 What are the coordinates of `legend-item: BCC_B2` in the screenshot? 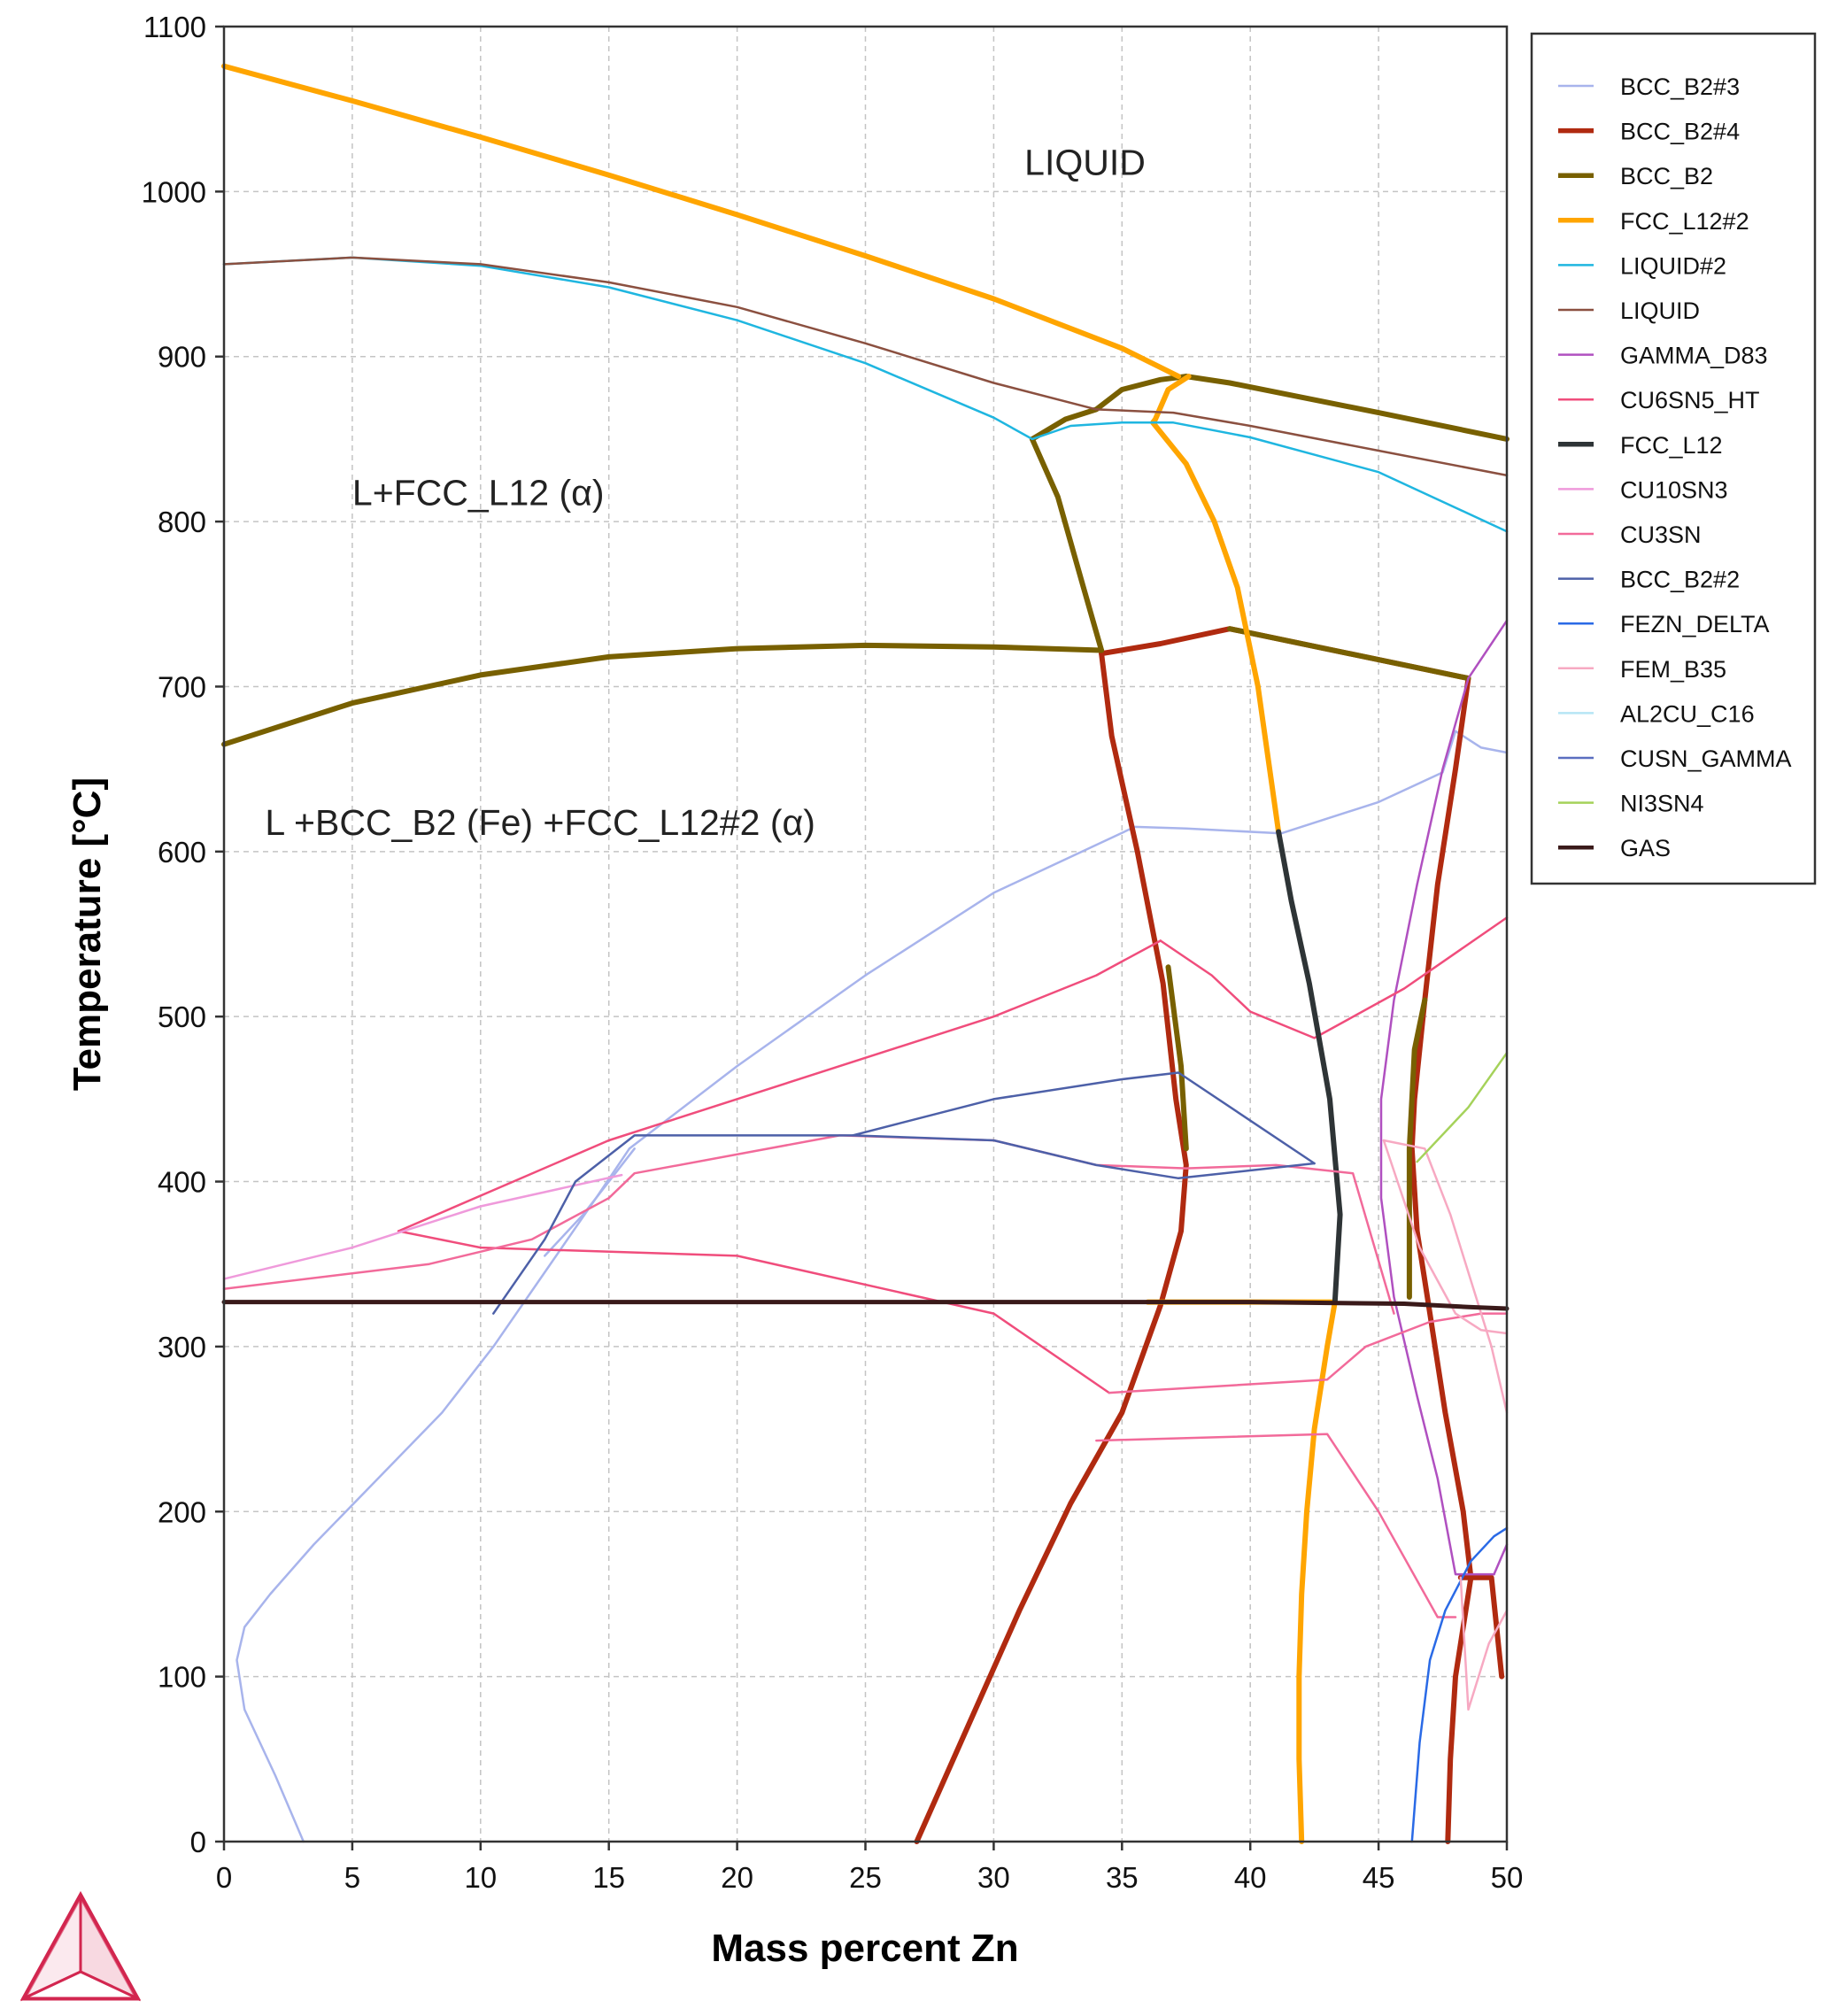 It's located at (1635, 176).